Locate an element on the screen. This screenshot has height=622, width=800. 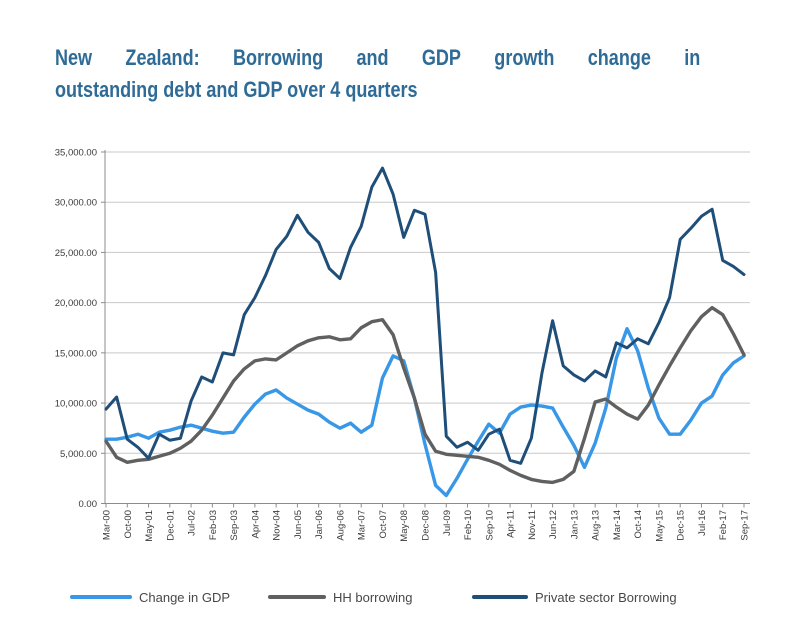
x-tick-label: Dec-08 is located at coordinates (426, 525).